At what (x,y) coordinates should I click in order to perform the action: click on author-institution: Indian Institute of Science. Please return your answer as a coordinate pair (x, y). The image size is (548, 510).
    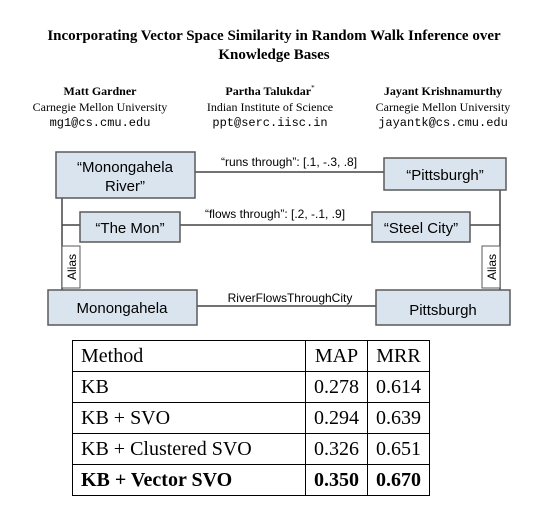
    Looking at the image, I should click on (270, 107).